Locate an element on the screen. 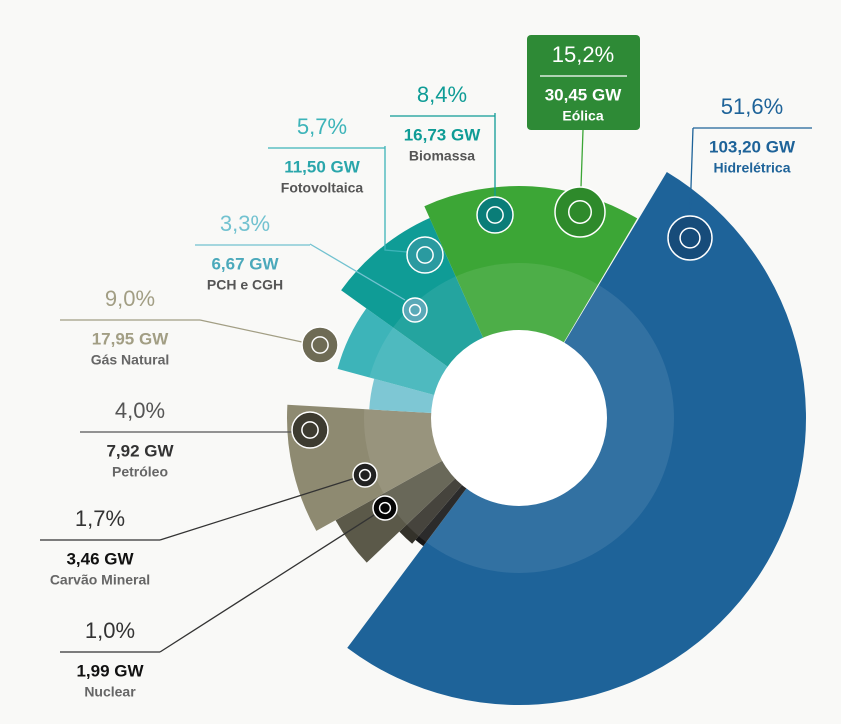  percent-label: 51,6% is located at coordinates (752, 106).